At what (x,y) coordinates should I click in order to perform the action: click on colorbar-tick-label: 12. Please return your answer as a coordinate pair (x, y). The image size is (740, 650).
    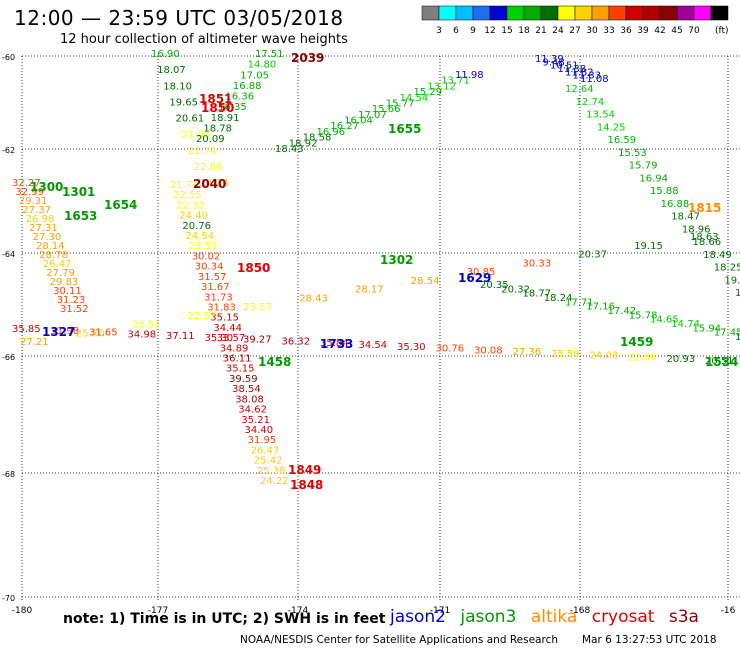
    Looking at the image, I should click on (489, 31).